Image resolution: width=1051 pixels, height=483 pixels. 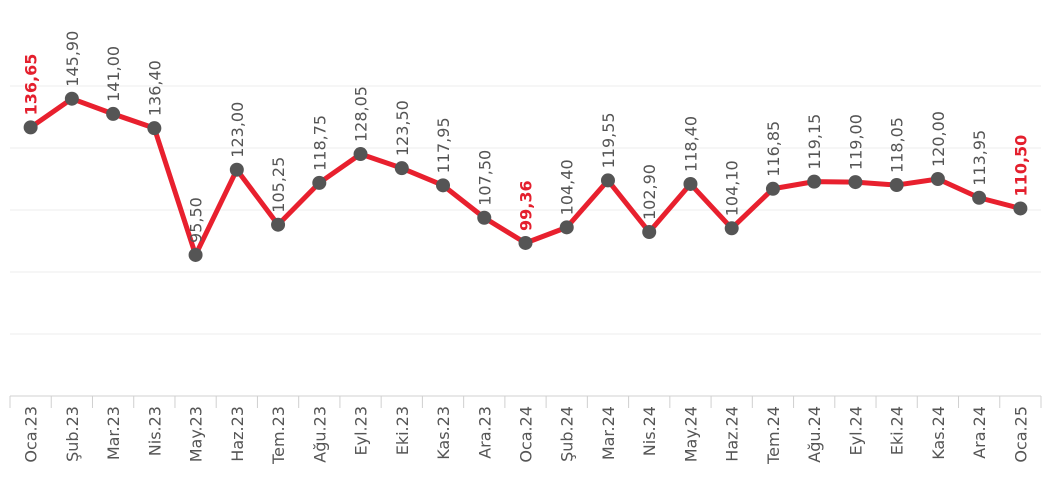 I want to click on data-label: 145,90, so click(x=72, y=59).